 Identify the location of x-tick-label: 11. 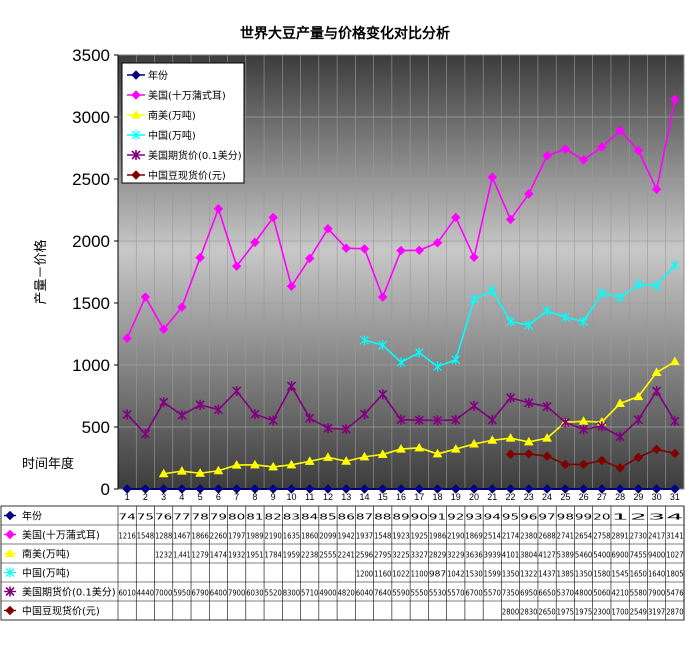
(309, 497).